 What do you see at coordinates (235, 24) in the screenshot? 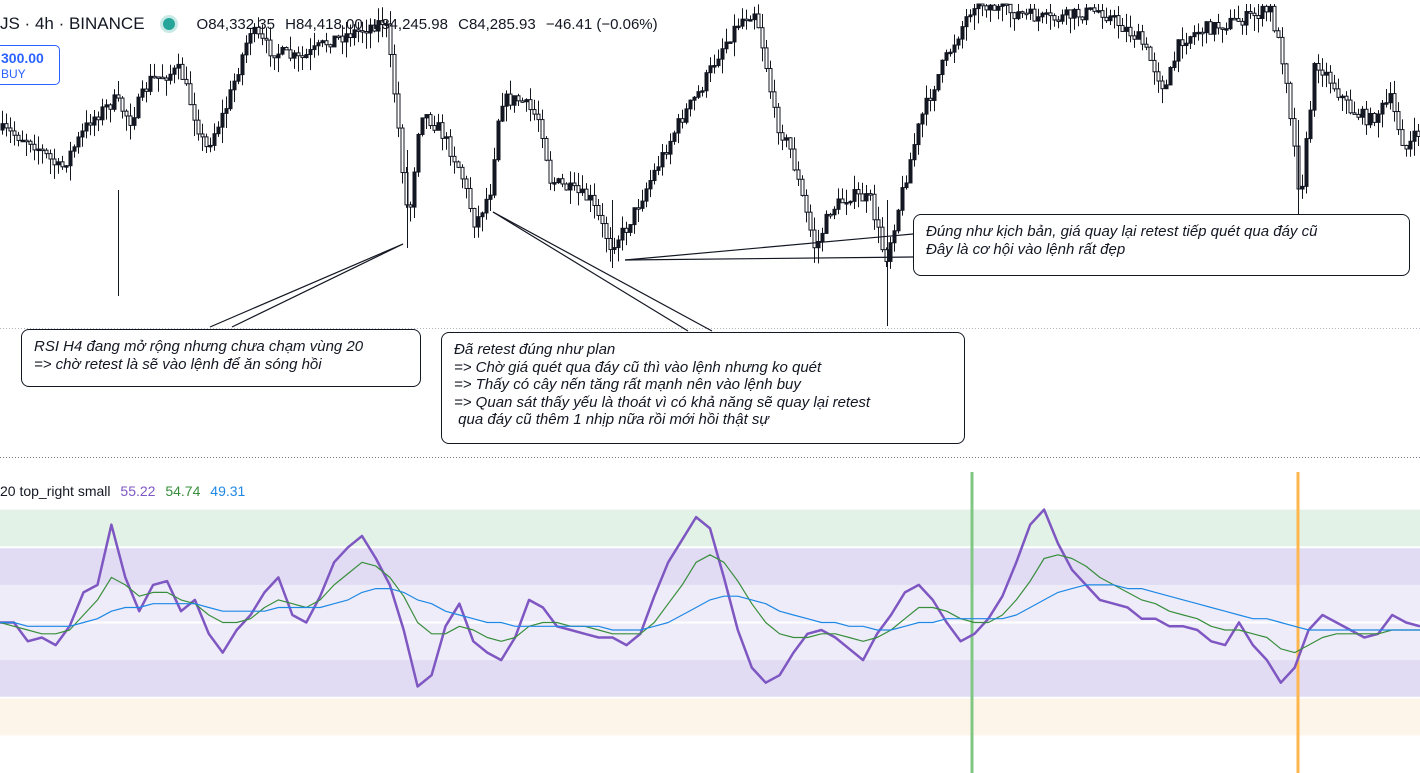
I see `ohlc-open: O84,332.35` at bounding box center [235, 24].